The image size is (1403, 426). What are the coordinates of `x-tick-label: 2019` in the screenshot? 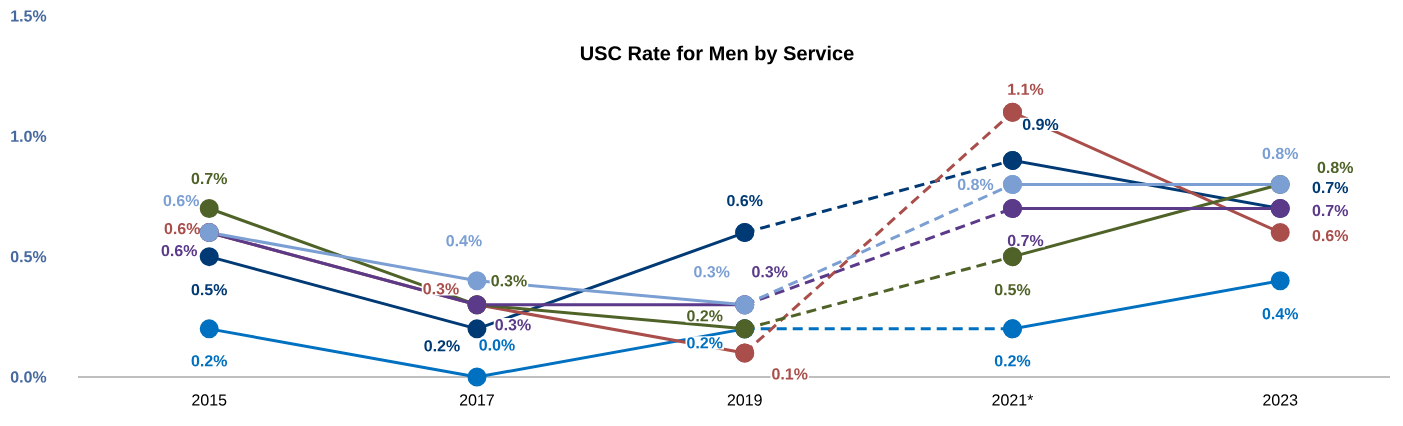 It's located at (744, 400).